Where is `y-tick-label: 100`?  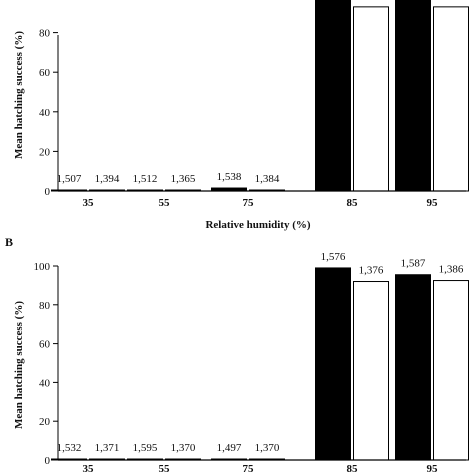 y-tick-label: 100 is located at coordinates (42, 267).